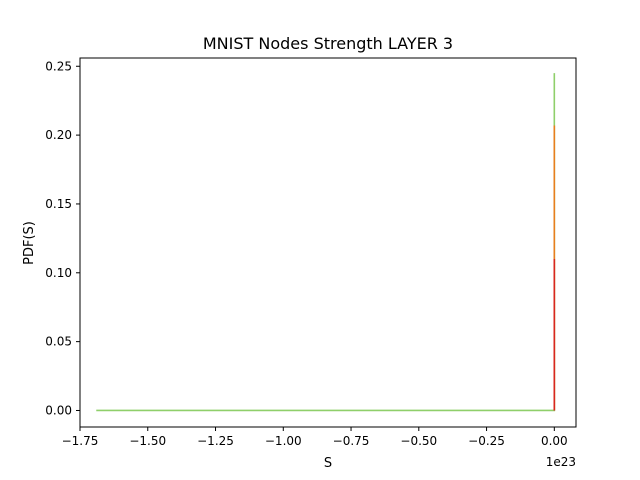 This screenshot has width=640, height=480. Describe the element at coordinates (147, 441) in the screenshot. I see `x-tick-label: −1.50` at that location.